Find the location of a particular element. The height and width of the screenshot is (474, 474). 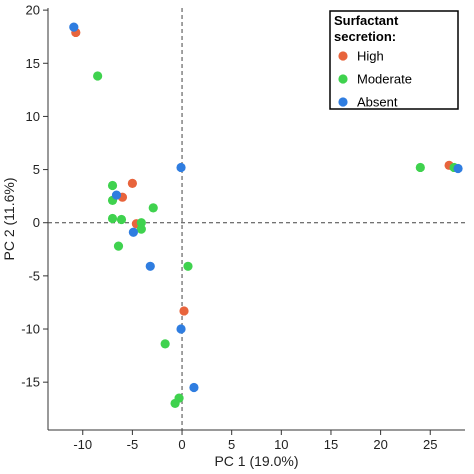

x-tick-label: -5 is located at coordinates (133, 444).